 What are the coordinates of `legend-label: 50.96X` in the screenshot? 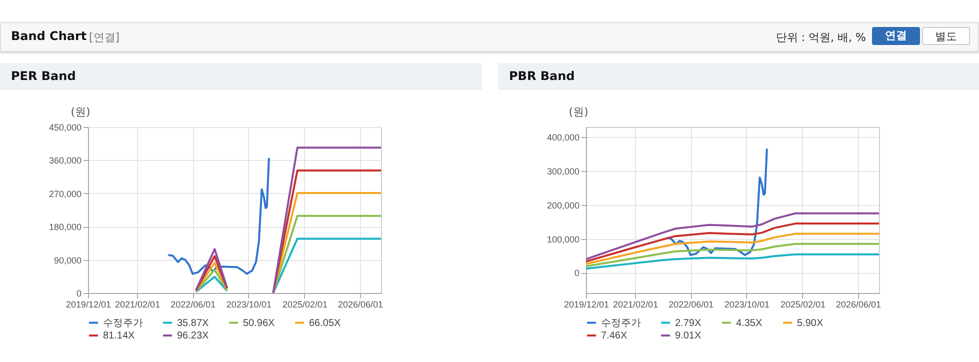 It's located at (259, 323).